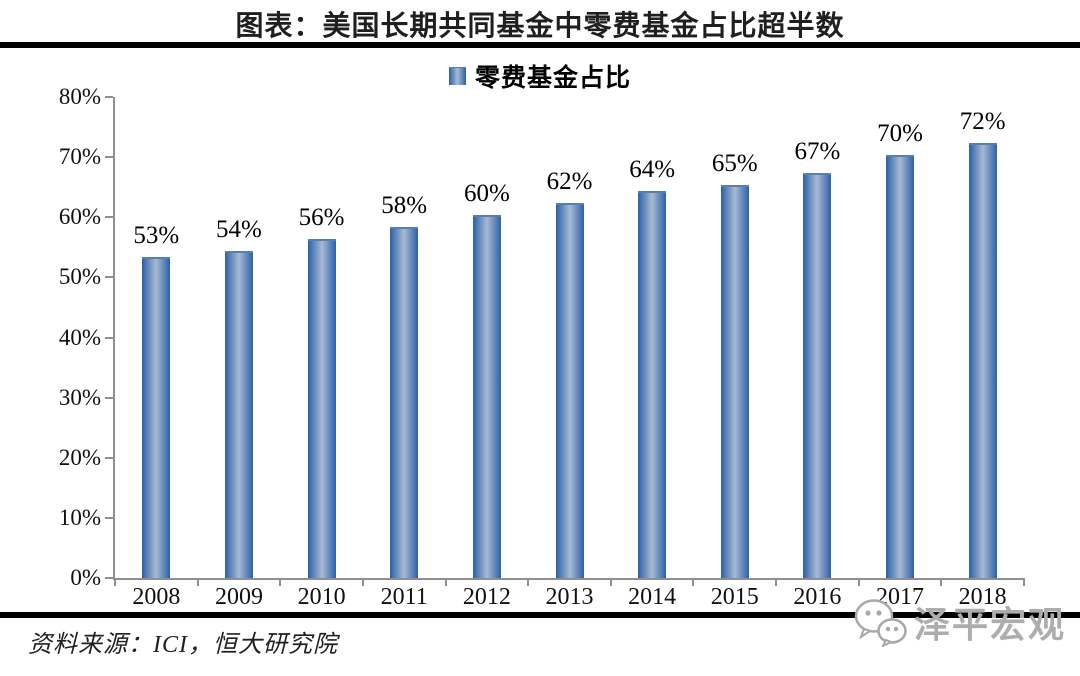 This screenshot has width=1080, height=676. What do you see at coordinates (156, 597) in the screenshot?
I see `x-axis-category-label: 2008` at bounding box center [156, 597].